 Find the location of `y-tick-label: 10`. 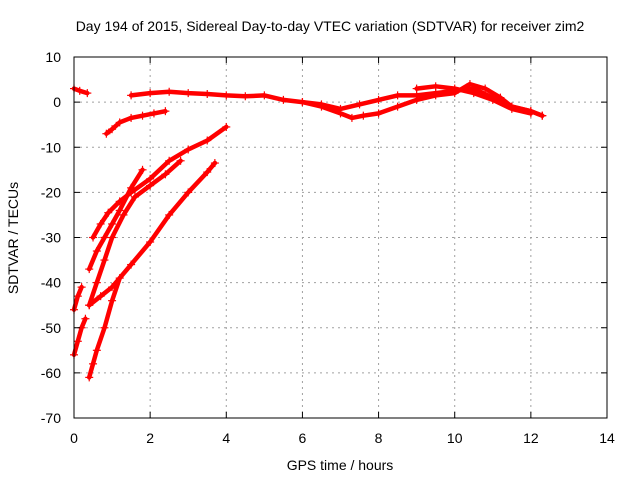

y-tick-label: 10 is located at coordinates (53, 57).